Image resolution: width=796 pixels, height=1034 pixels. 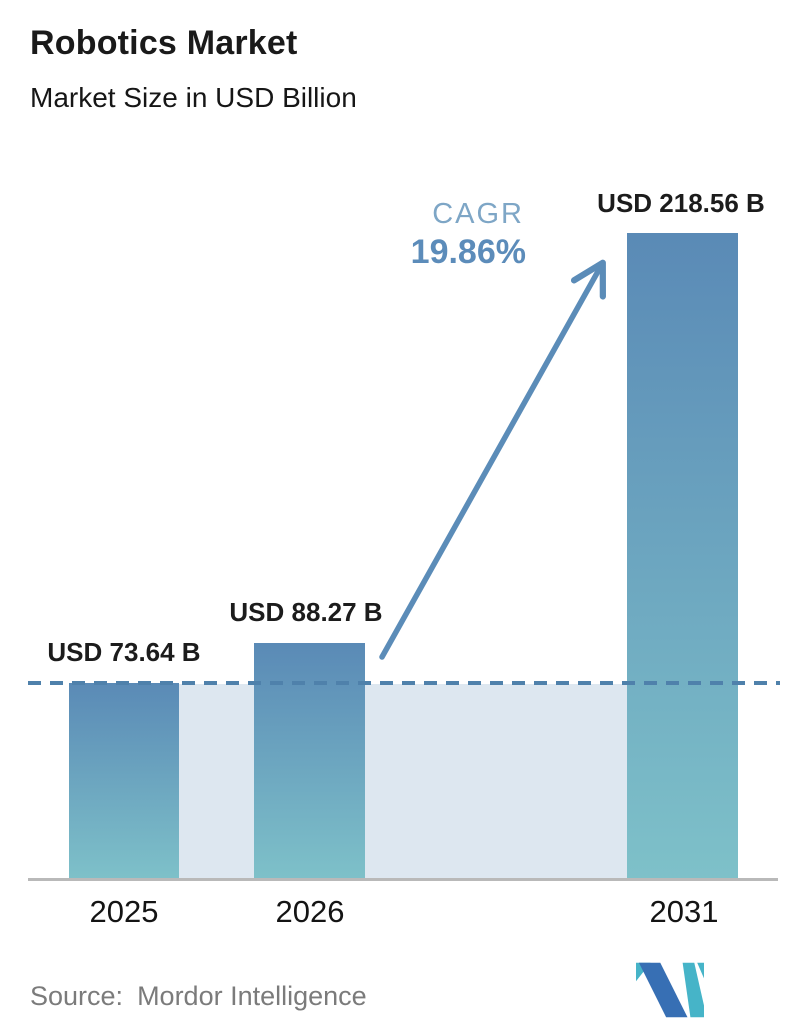 I want to click on bar-value-label-2025: USD 73.64 B, so click(x=124, y=652).